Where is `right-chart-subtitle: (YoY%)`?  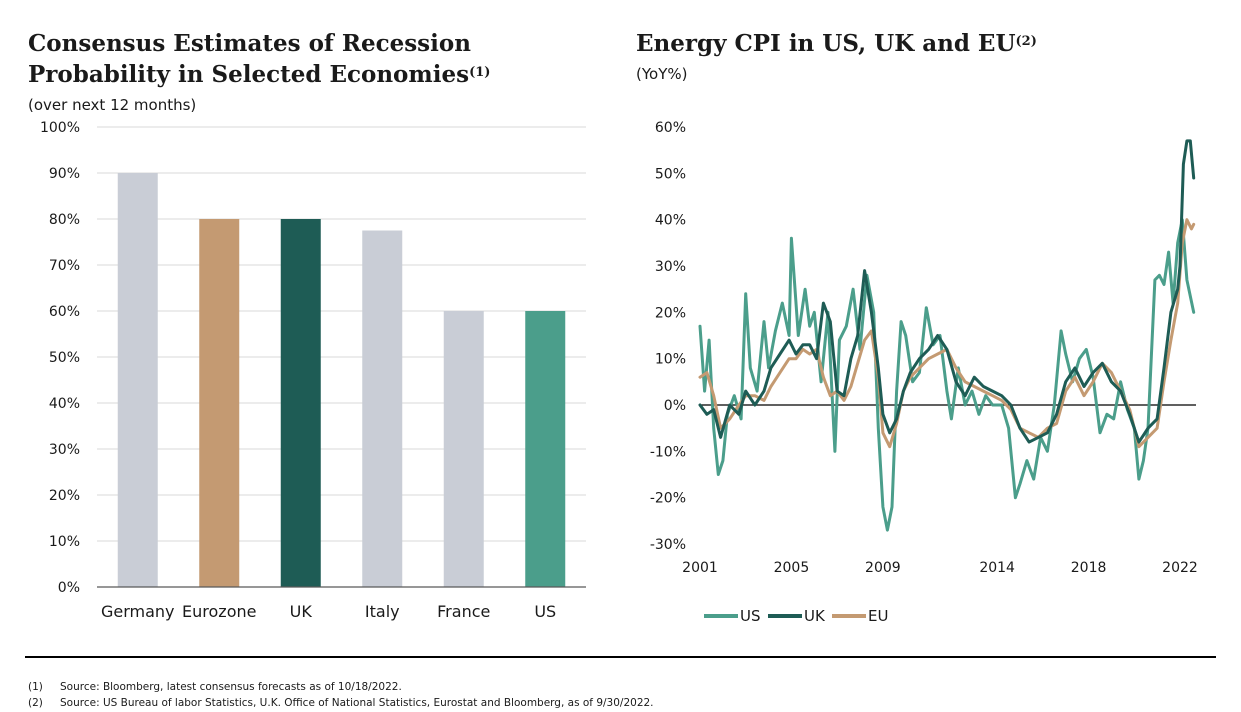
right-chart-subtitle: (YoY%) is located at coordinates (662, 74).